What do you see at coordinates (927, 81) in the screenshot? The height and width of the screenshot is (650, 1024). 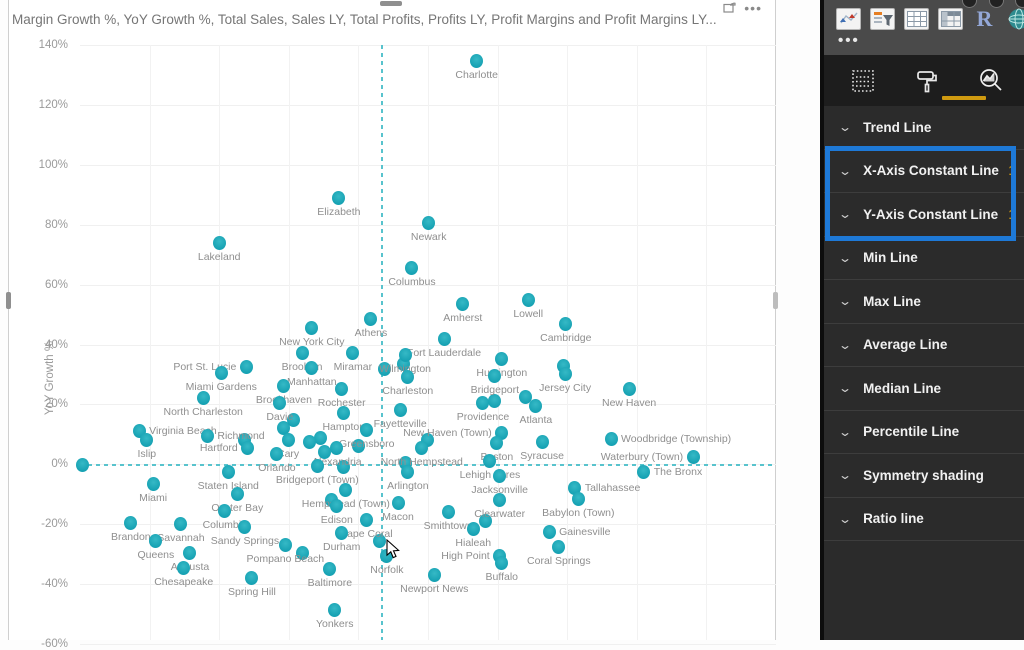 I see `format-tab` at bounding box center [927, 81].